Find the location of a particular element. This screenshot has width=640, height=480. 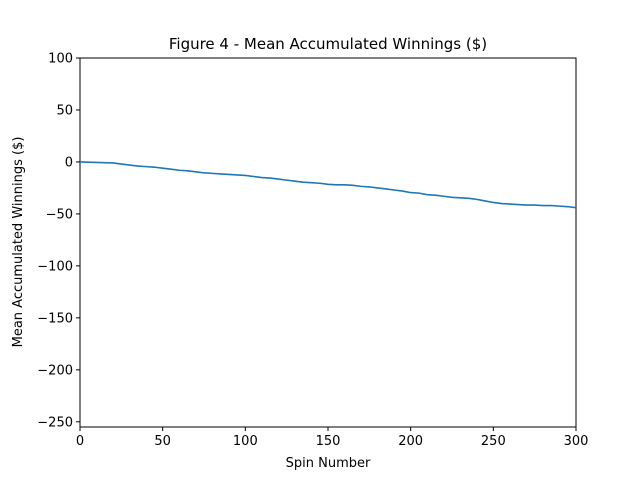

y-tick-label: −250 is located at coordinates (55, 422).